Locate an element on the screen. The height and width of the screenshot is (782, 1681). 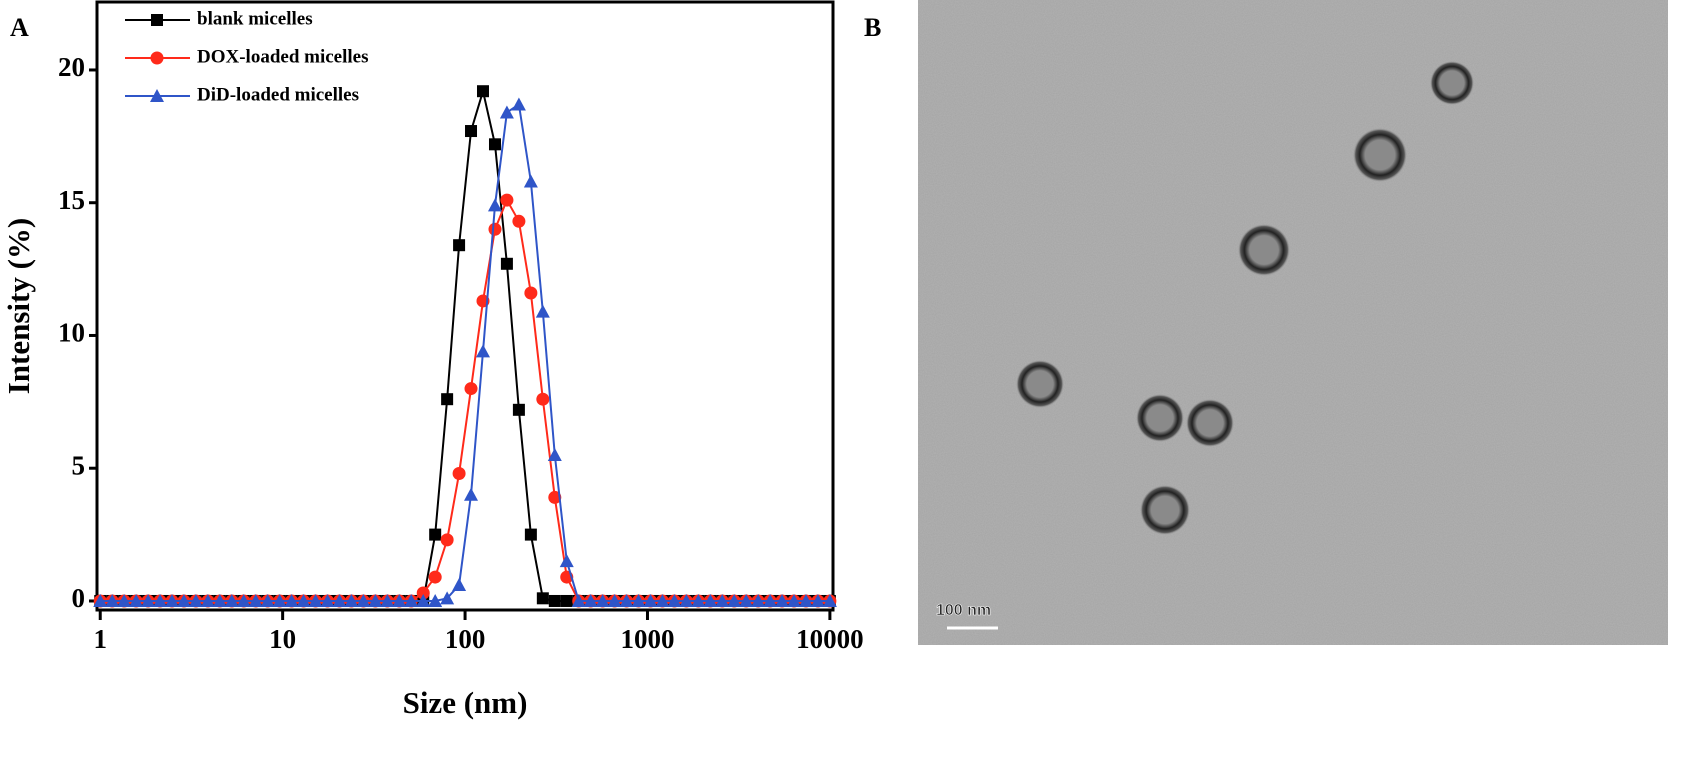
x-tick-label: 10000 is located at coordinates (830, 639).